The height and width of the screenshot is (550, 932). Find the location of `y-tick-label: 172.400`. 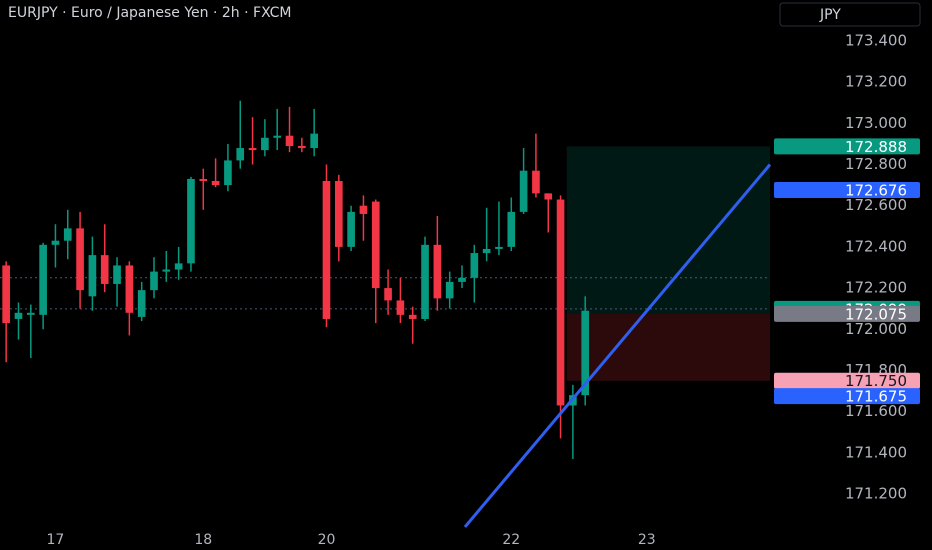

y-tick-label: 172.400 is located at coordinates (876, 246).